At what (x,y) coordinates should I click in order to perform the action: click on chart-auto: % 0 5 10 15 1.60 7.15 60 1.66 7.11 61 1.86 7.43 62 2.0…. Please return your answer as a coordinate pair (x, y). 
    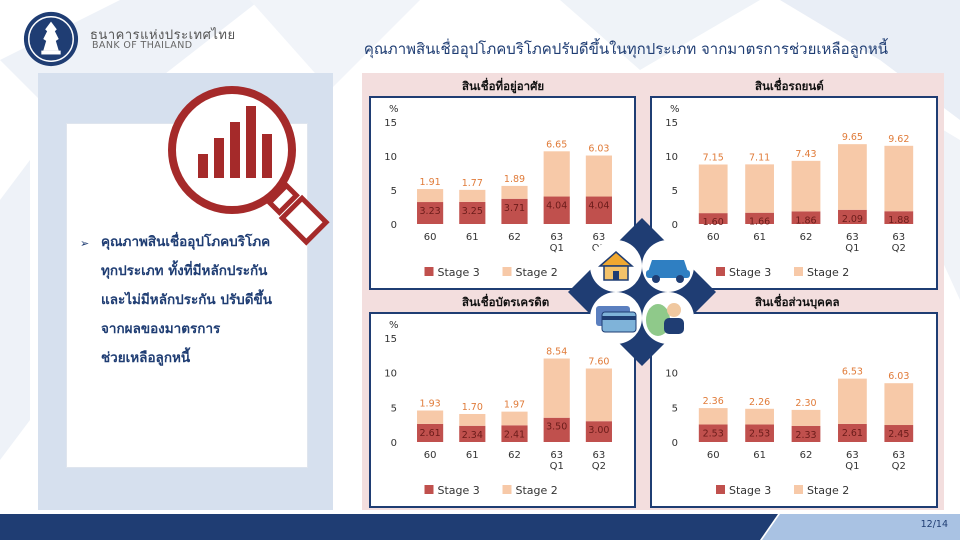
    Looking at the image, I should click on (794, 193).